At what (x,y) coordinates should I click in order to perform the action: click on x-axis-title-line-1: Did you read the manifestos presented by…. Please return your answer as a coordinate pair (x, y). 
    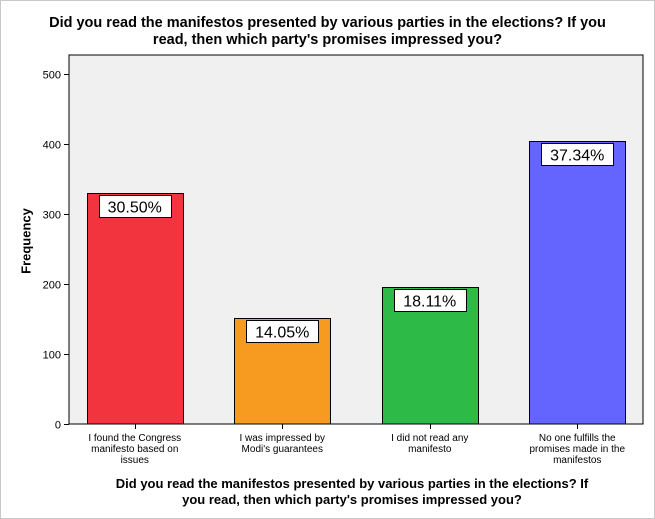
    Looking at the image, I should click on (352, 483).